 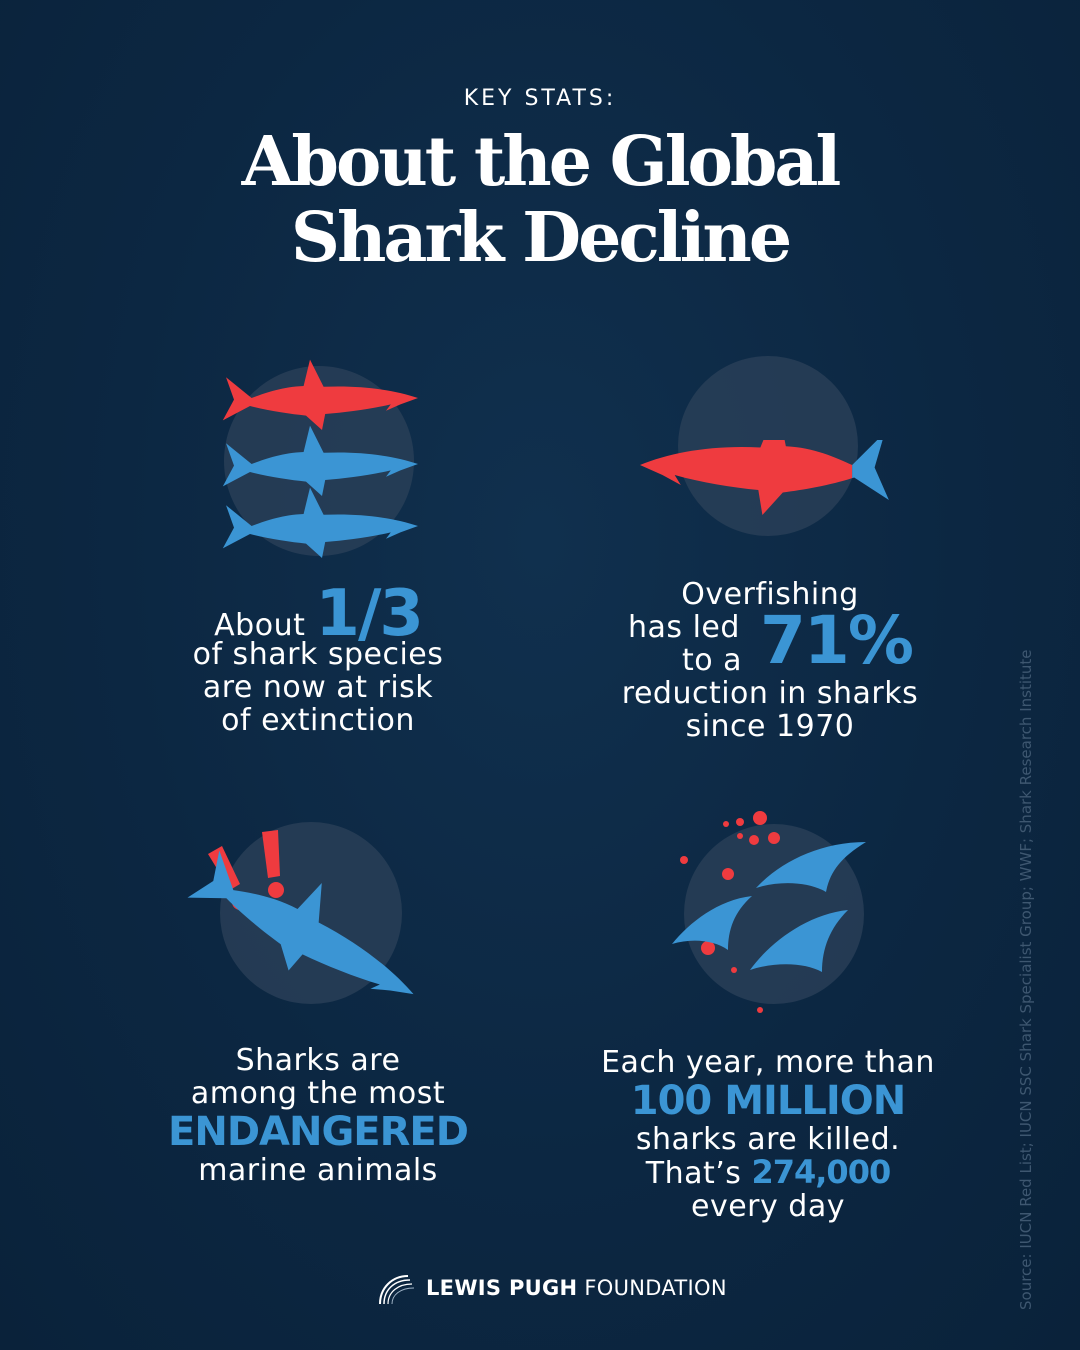 I want to click on stat1-highlight: 1/3, so click(x=369, y=614).